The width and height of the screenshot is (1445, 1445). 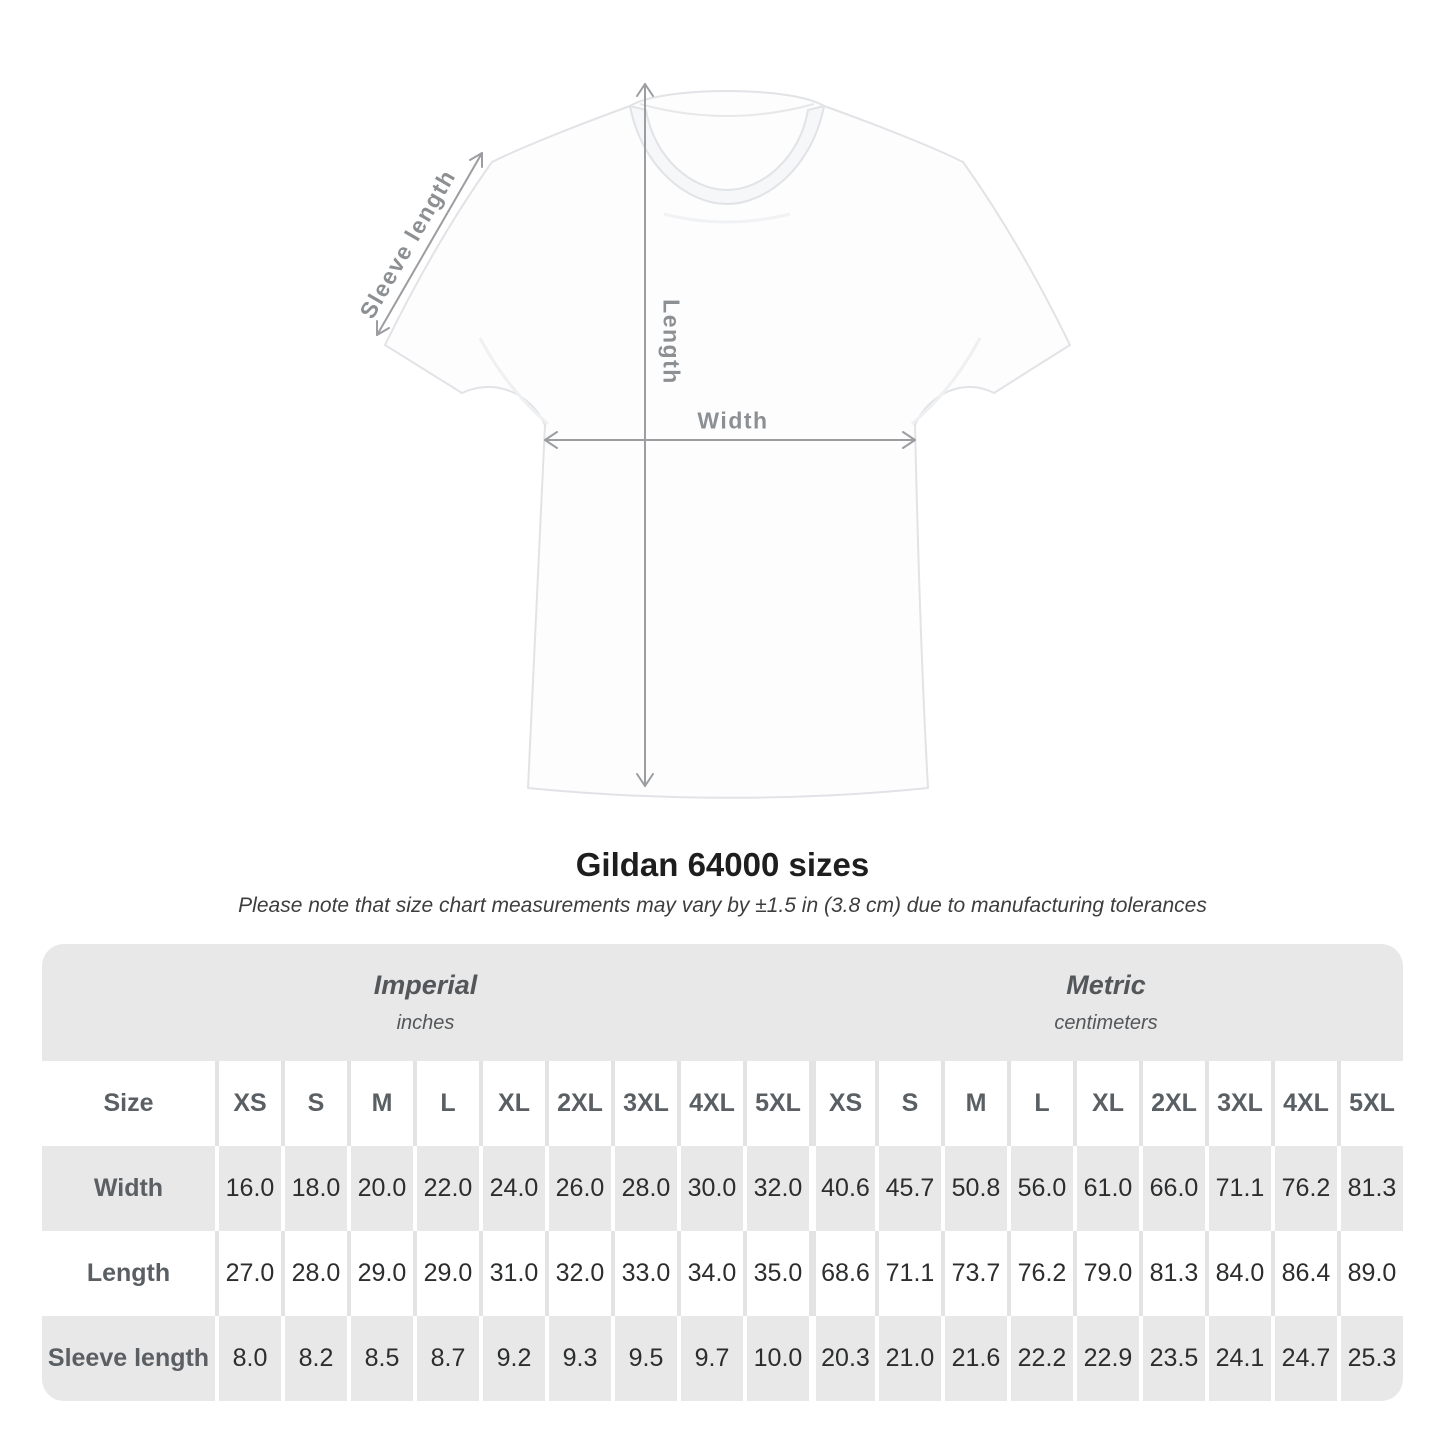 I want to click on size-col-header-imperial: L, so click(x=446, y=1103).